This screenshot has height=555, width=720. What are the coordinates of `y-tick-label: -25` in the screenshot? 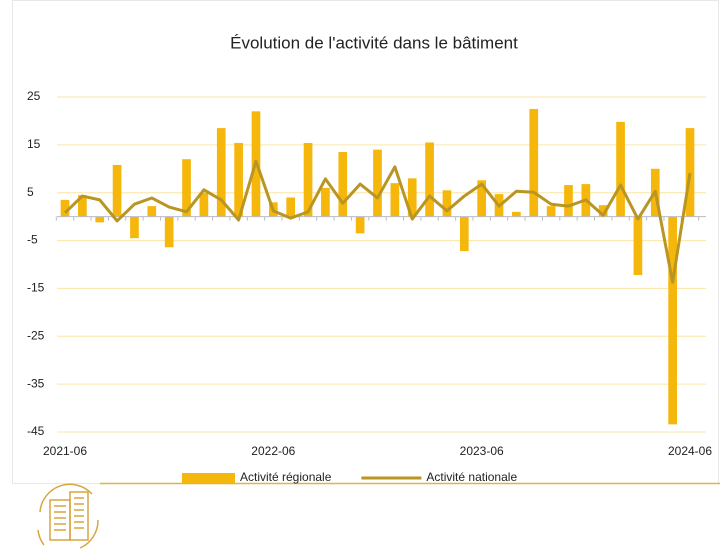 It's located at (36, 335).